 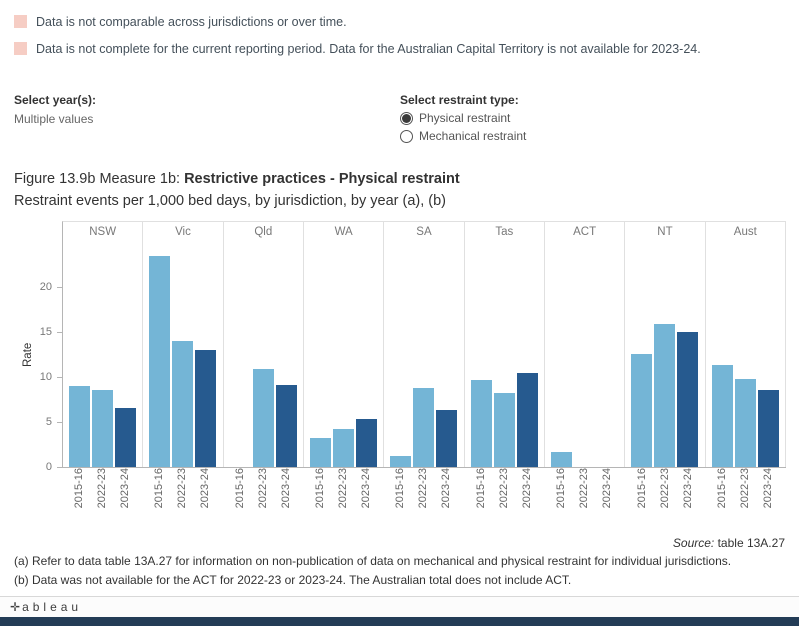 I want to click on tableau-logo-text: ableau, so click(x=52, y=607).